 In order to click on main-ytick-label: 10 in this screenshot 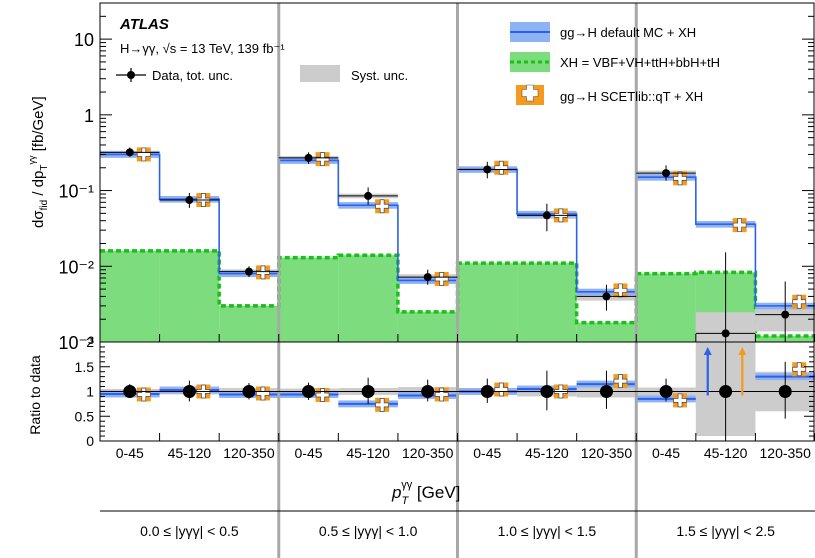, I will do `click(84, 40)`.